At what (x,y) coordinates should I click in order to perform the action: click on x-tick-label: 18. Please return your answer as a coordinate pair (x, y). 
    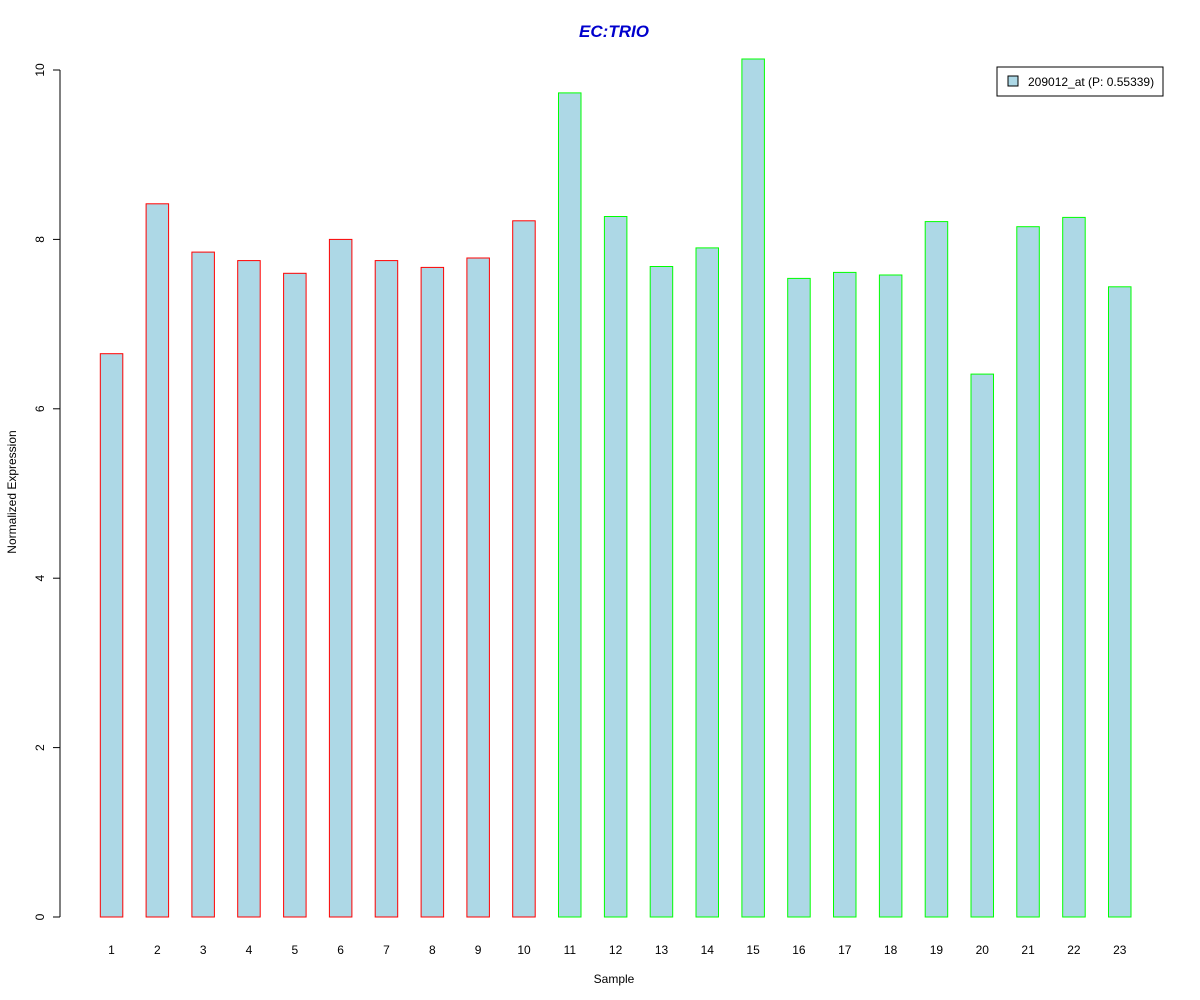
    Looking at the image, I should click on (891, 950).